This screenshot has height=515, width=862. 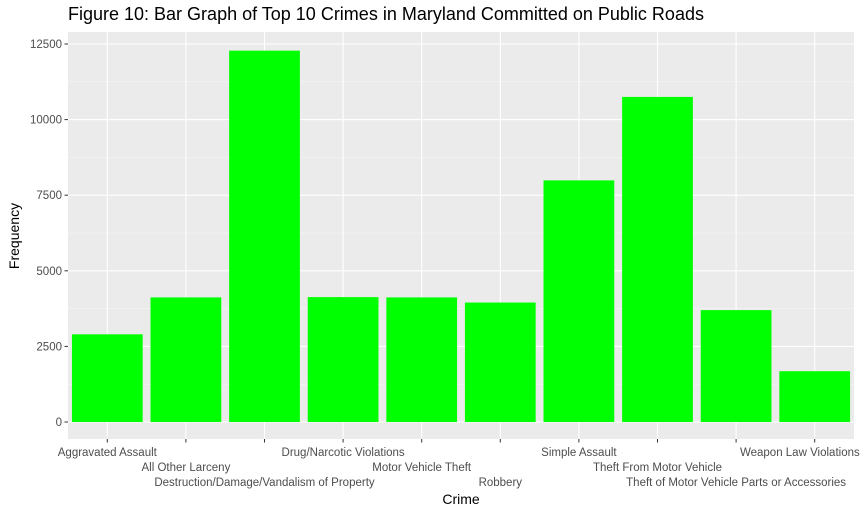 What do you see at coordinates (461, 499) in the screenshot?
I see `x-axis-title: Crime` at bounding box center [461, 499].